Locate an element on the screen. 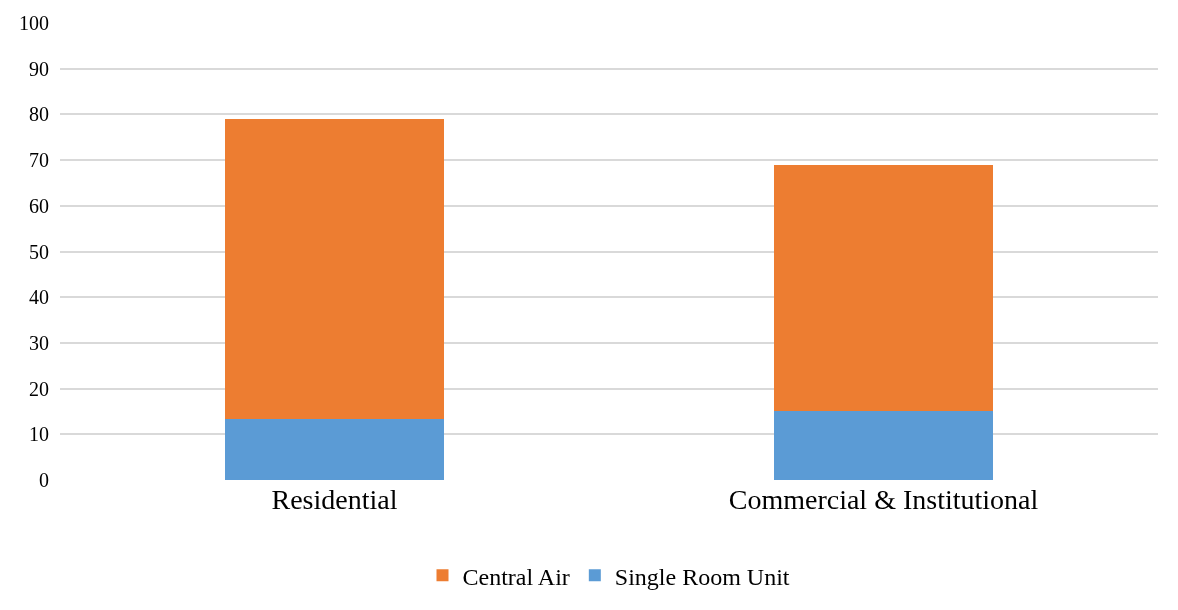 This screenshot has height=610, width=1178. y-tick-label: 60 is located at coordinates (39, 205).